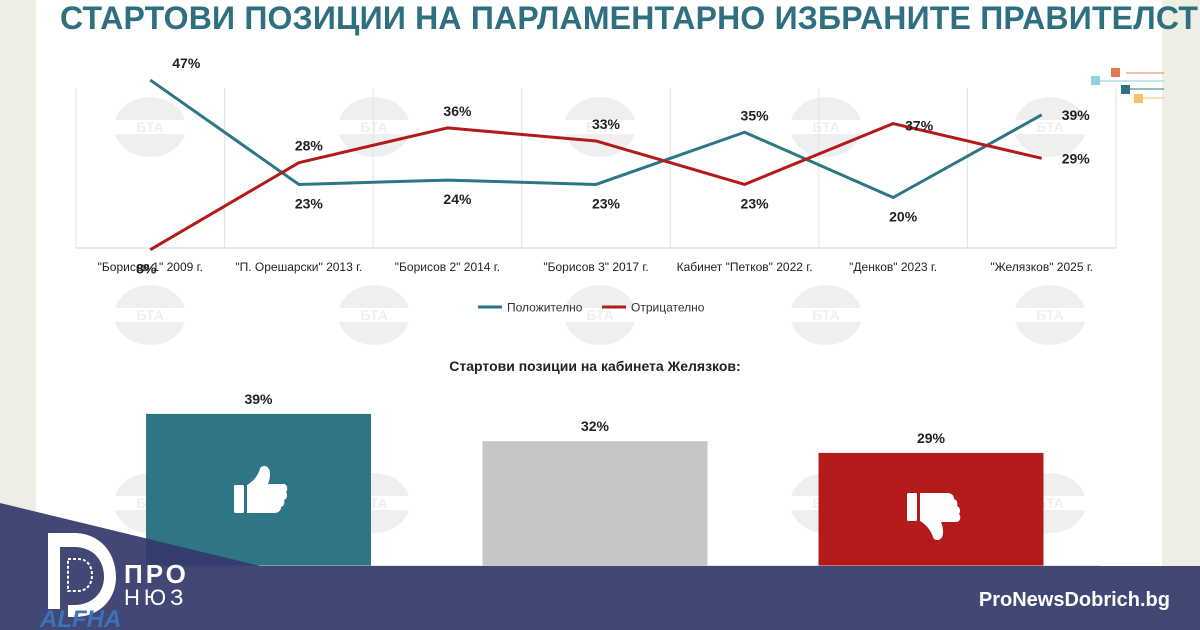 This screenshot has height=630, width=1200. What do you see at coordinates (156, 574) in the screenshot?
I see `brand-line-1: ПРО` at bounding box center [156, 574].